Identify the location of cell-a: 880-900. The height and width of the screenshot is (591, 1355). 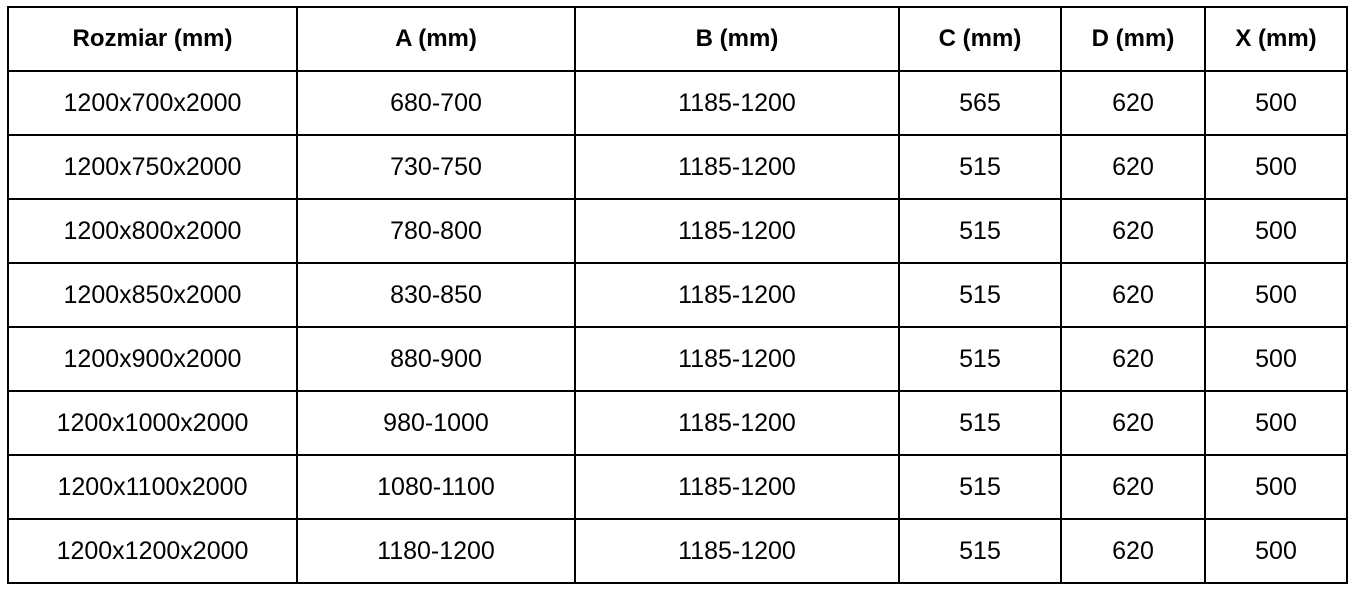
(436, 359).